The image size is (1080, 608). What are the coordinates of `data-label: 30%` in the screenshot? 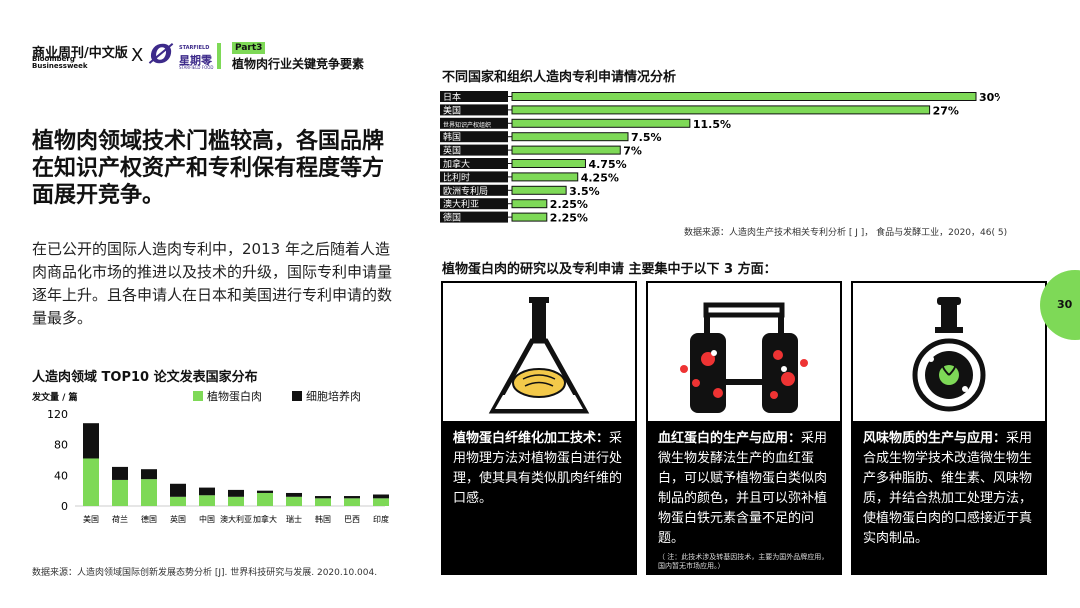 It's located at (989, 97).